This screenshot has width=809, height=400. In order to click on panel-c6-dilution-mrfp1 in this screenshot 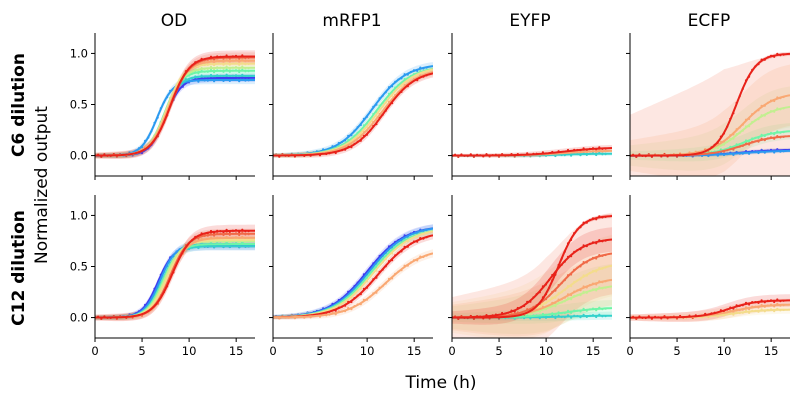, I will do `click(351, 106)`.